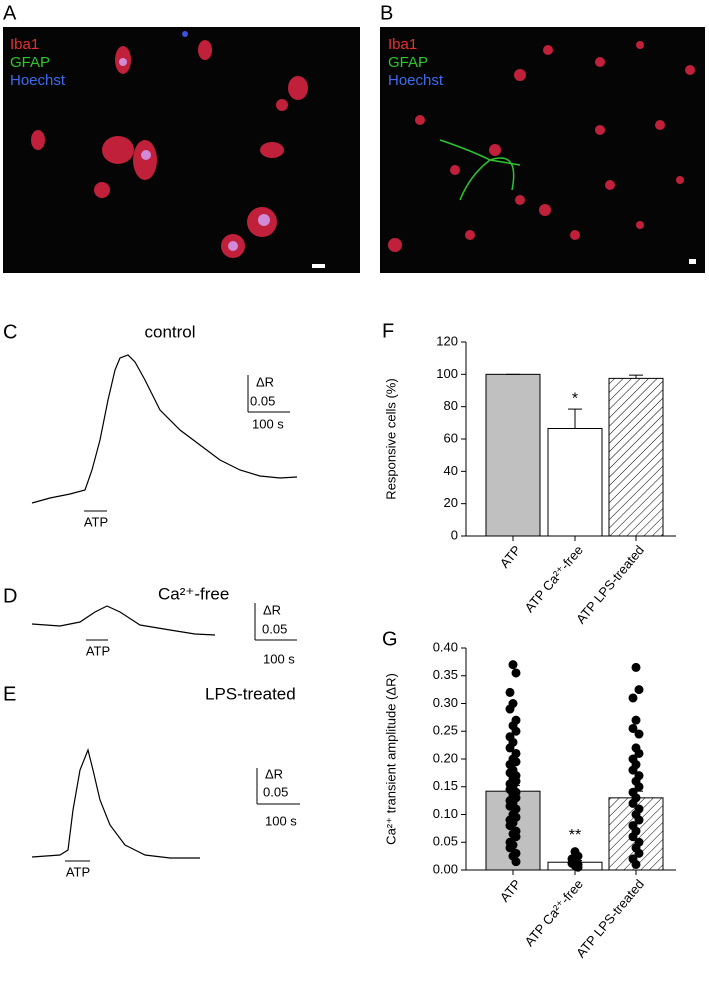 The image size is (709, 987). Describe the element at coordinates (10, 596) in the screenshot. I see `panel-letter: D` at that location.